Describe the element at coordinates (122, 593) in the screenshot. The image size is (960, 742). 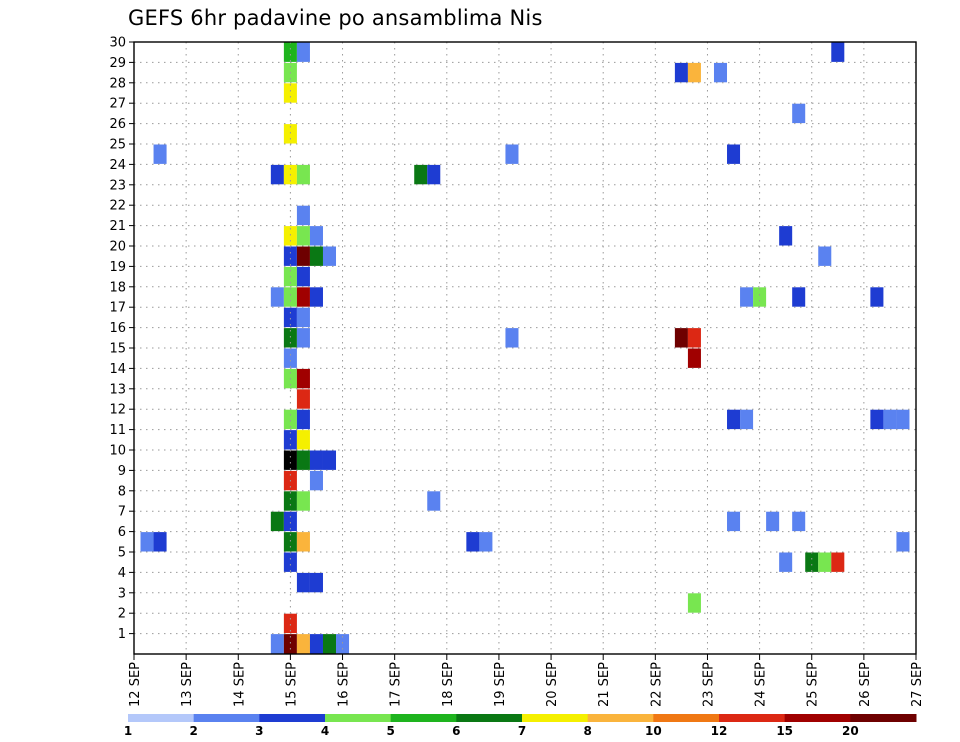
I see `y-tick-label: 3` at that location.